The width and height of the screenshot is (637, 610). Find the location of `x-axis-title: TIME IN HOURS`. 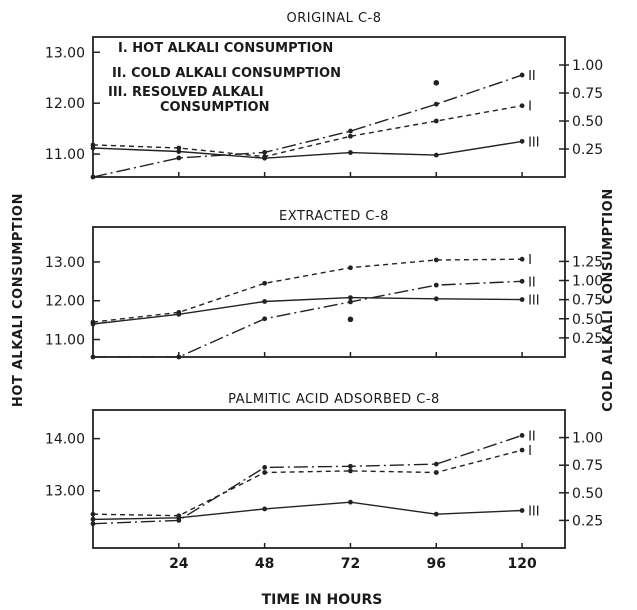

x-axis-title: TIME IN HOURS is located at coordinates (322, 600).